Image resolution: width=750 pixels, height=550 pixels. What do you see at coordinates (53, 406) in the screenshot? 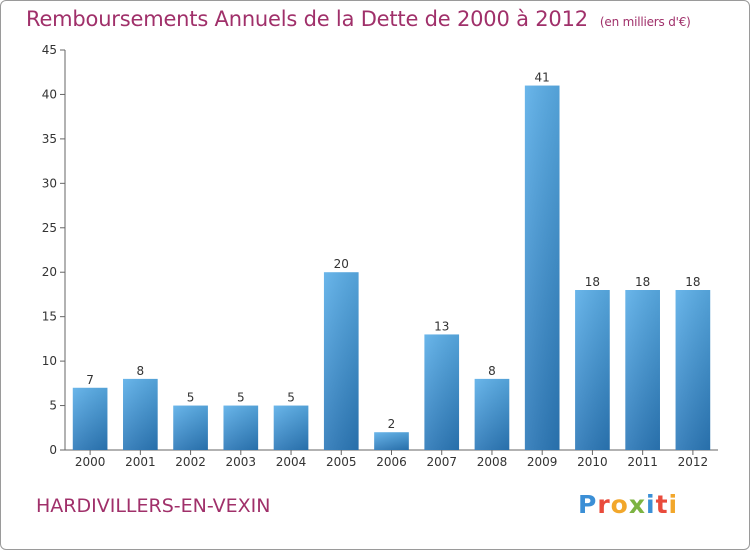
I see `y-tick-label: 5` at bounding box center [53, 406].